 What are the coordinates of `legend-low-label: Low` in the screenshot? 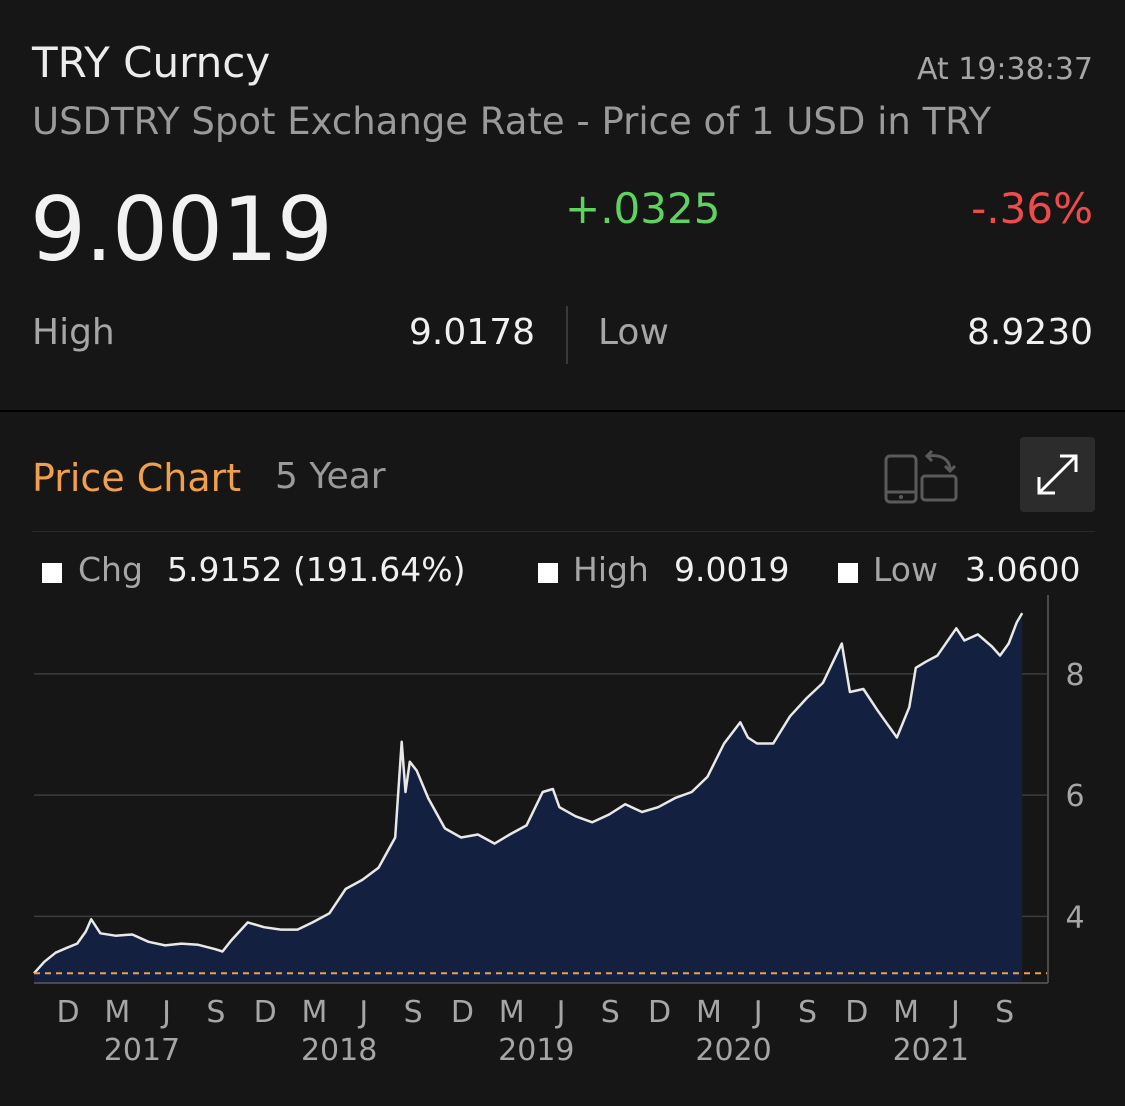 It's located at (905, 569).